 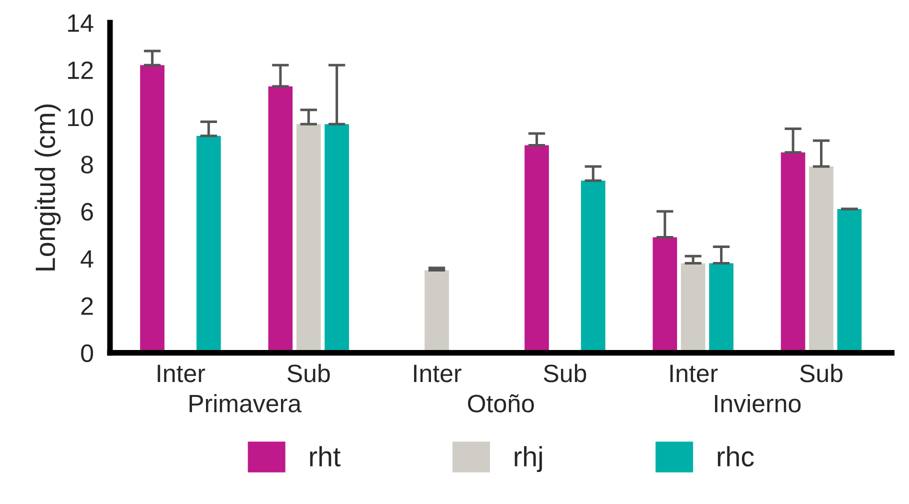 What do you see at coordinates (501, 403) in the screenshot?
I see `text: Otoño` at bounding box center [501, 403].